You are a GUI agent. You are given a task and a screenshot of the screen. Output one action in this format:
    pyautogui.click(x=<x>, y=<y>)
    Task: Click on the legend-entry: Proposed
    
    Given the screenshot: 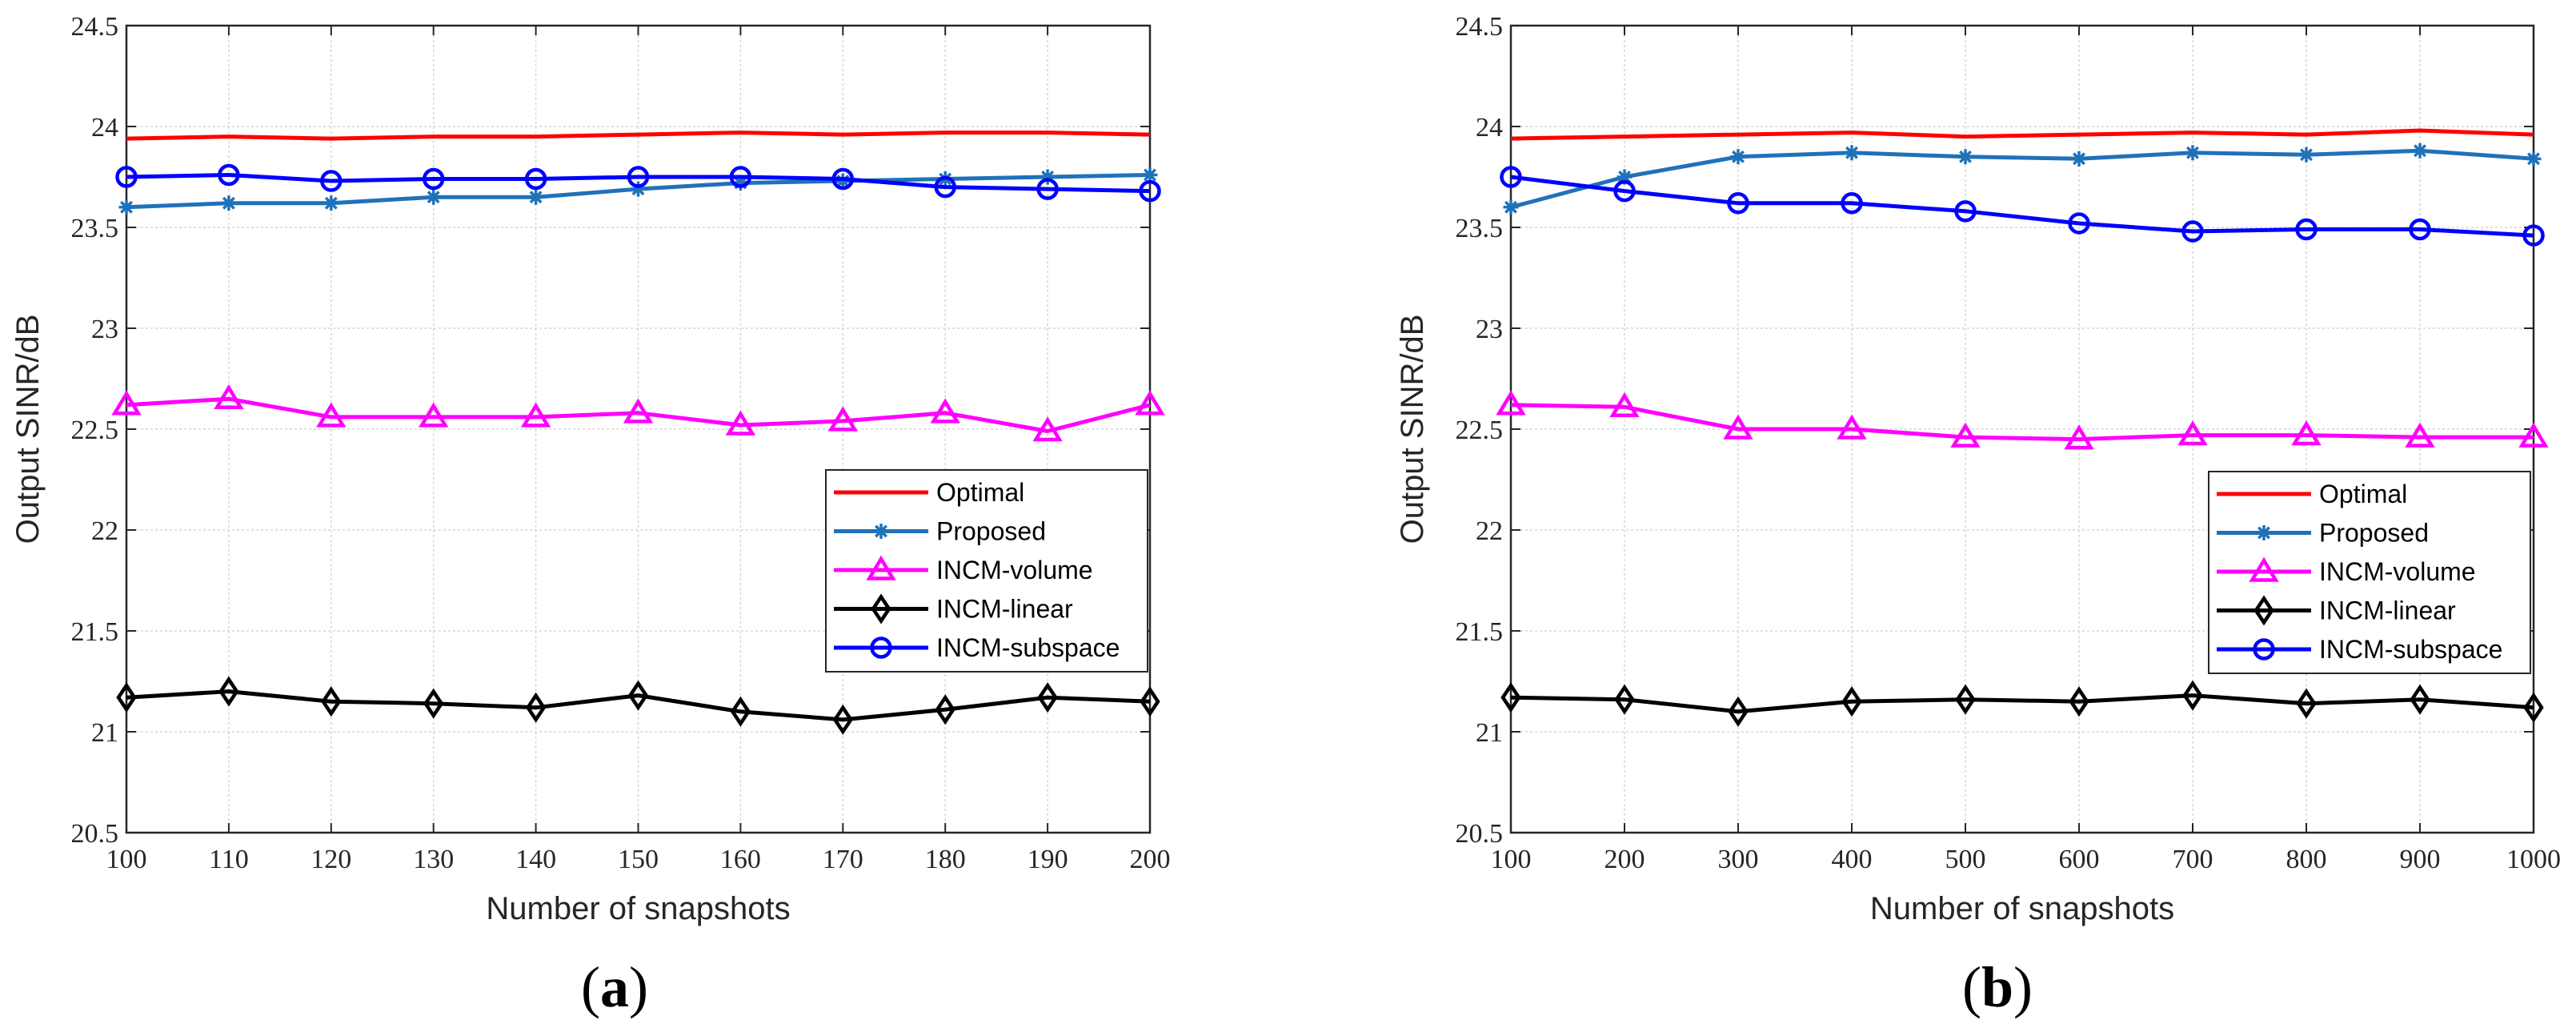 What is the action you would take?
    pyautogui.click(x=940, y=531)
    